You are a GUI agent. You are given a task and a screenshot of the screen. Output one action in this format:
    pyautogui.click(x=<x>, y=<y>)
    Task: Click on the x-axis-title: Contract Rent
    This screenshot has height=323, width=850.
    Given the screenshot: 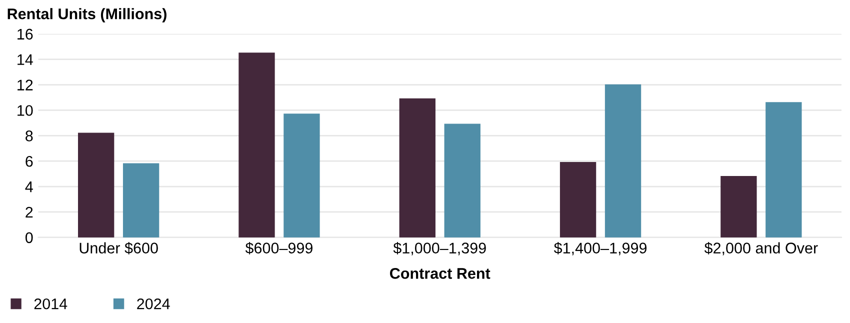 What is the action you would take?
    pyautogui.click(x=440, y=273)
    